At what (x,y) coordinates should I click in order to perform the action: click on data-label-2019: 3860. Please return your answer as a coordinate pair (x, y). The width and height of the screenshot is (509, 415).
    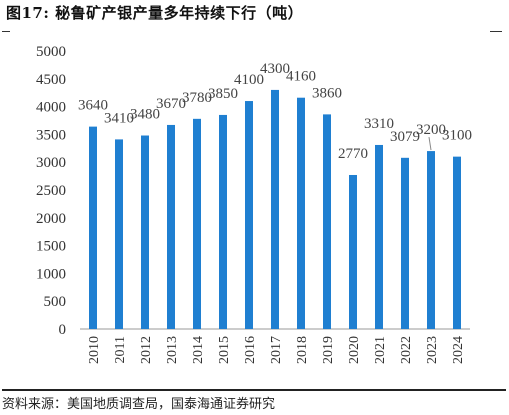
    Looking at the image, I should click on (327, 93).